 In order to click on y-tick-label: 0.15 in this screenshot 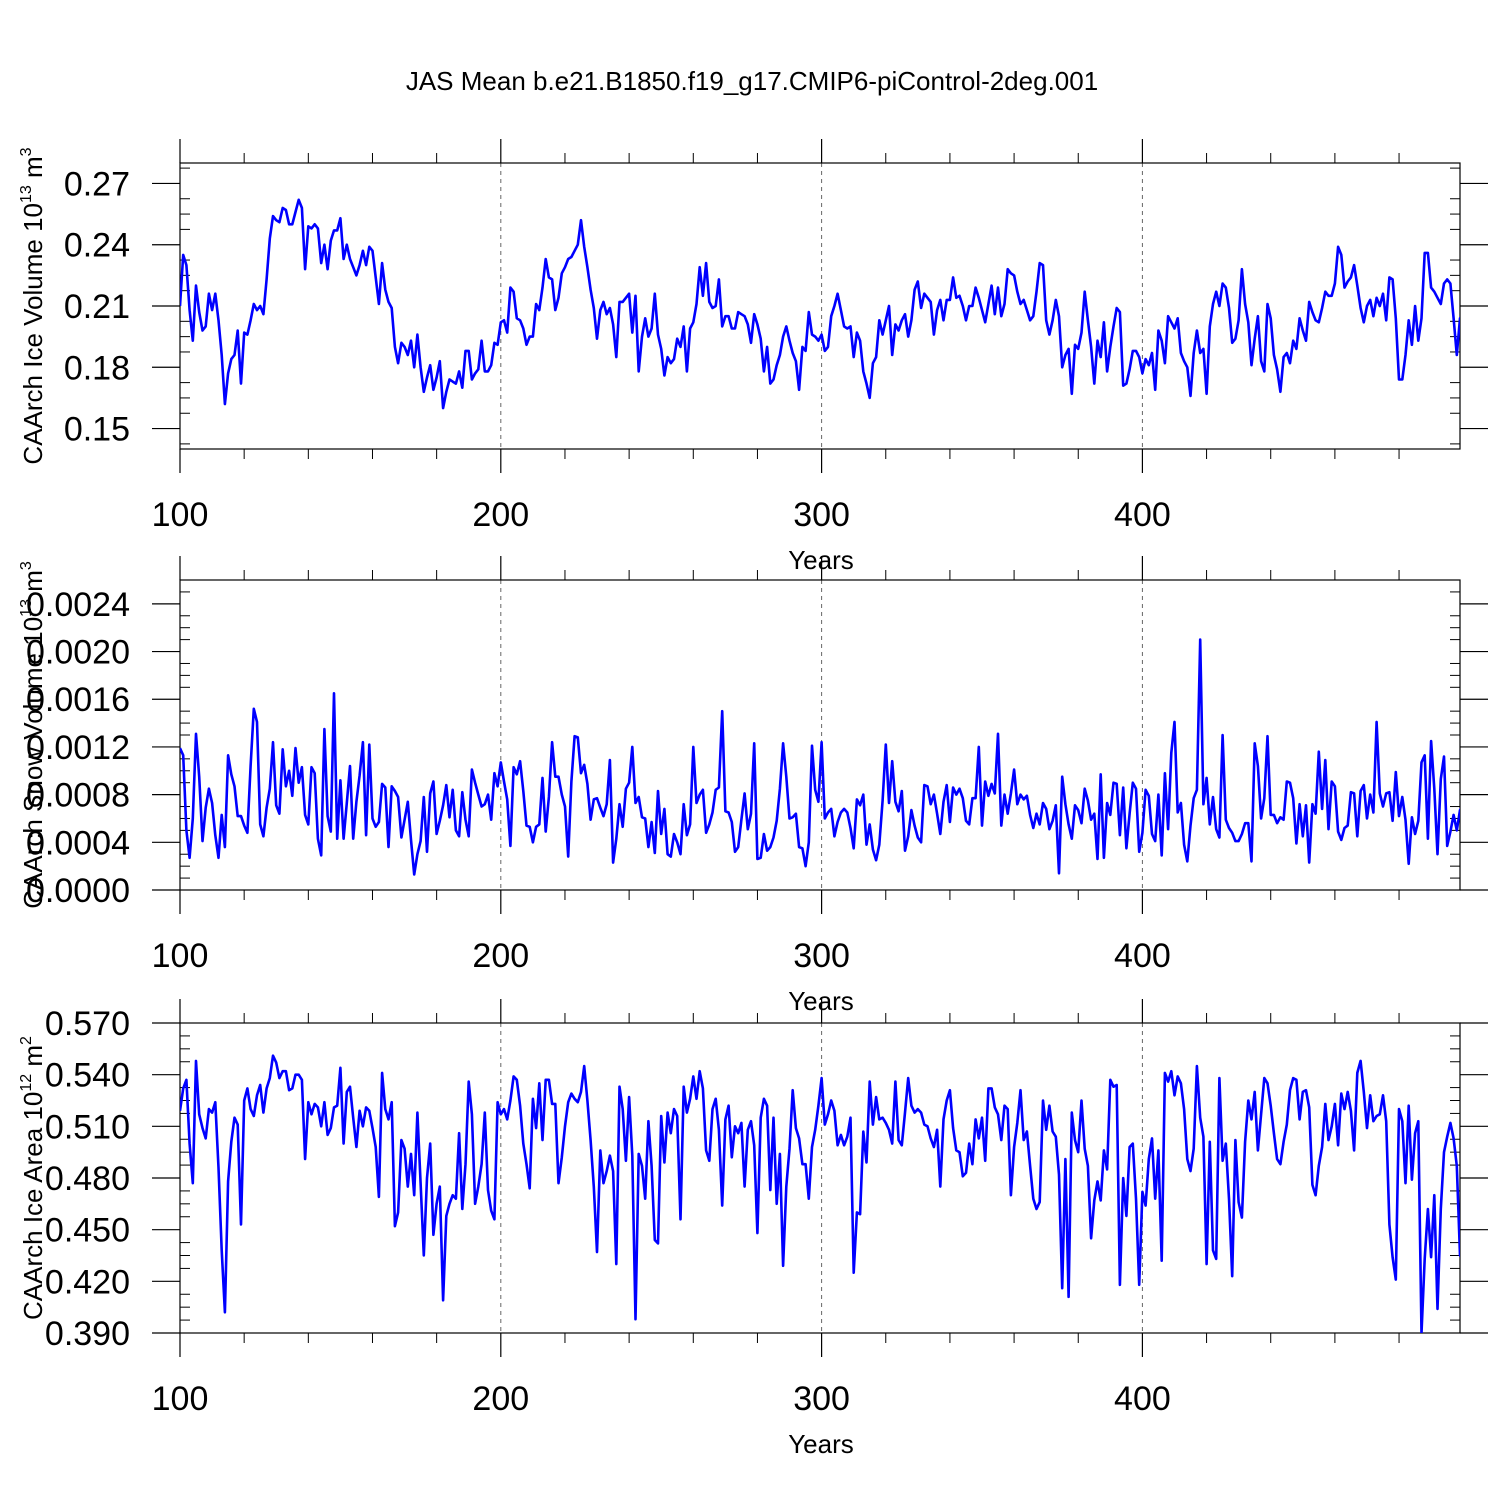, I will do `click(97, 430)`.